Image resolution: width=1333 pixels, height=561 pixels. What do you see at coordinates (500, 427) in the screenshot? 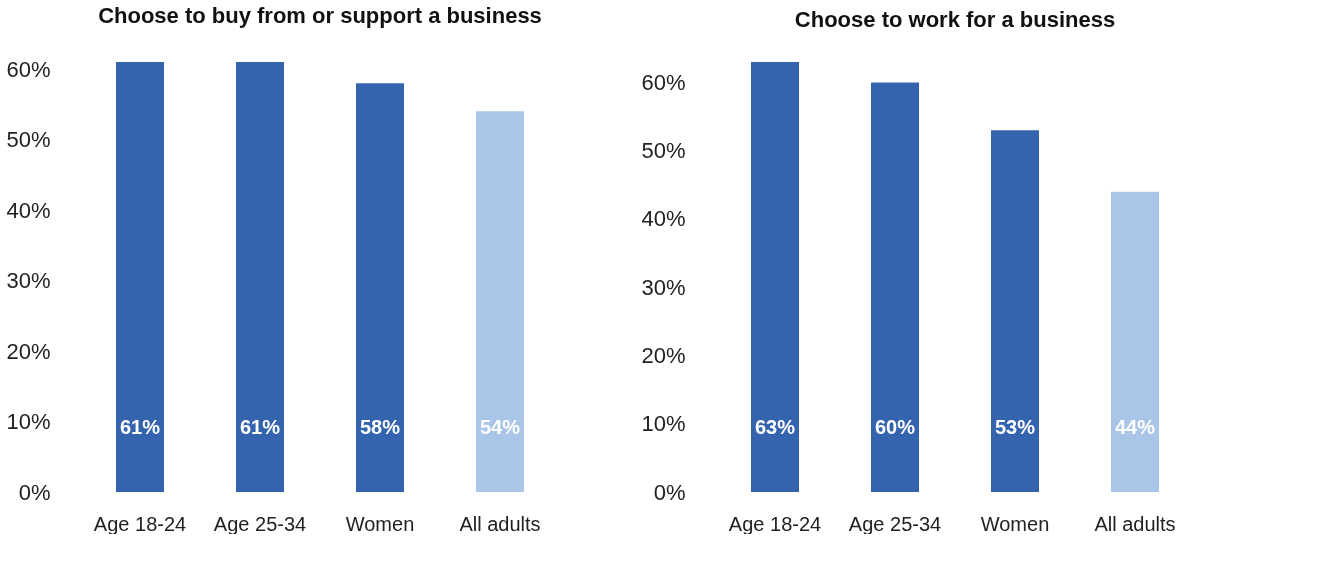
I see `data-label: 54%` at bounding box center [500, 427].